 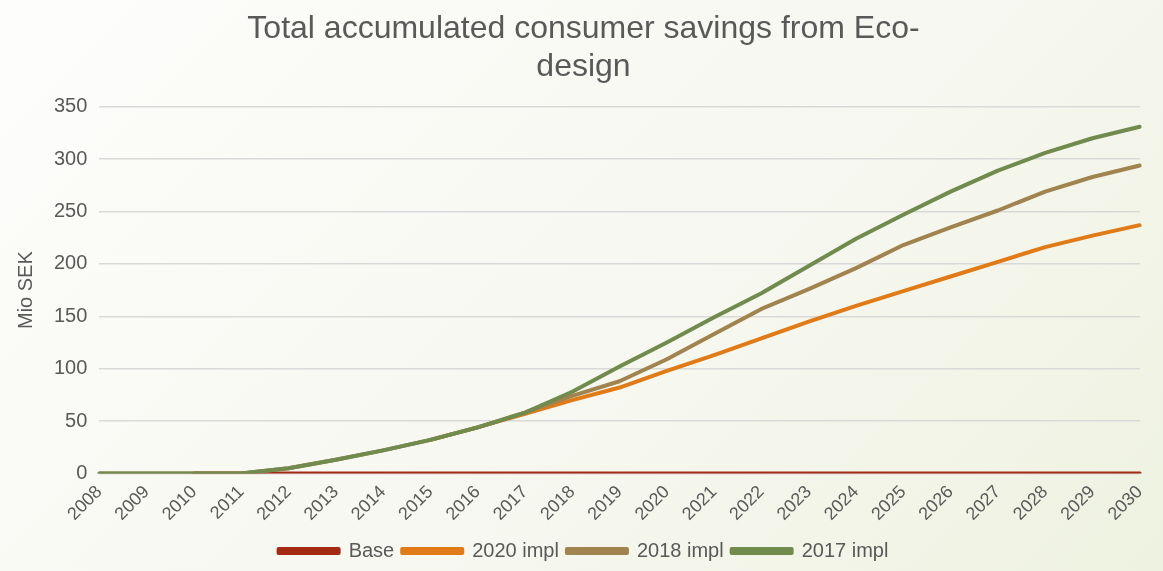 What do you see at coordinates (371, 549) in the screenshot?
I see `legend-label: Base` at bounding box center [371, 549].